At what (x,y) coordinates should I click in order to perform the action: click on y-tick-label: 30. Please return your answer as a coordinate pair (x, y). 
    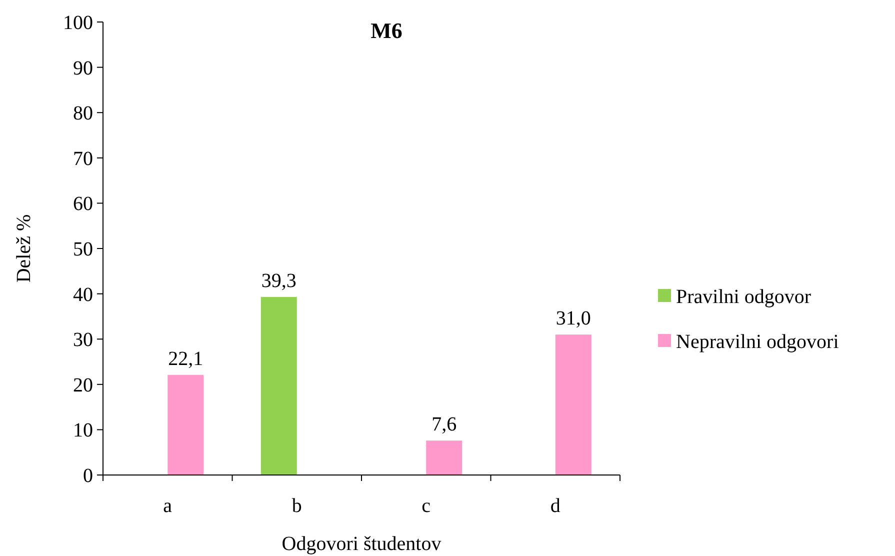
    Looking at the image, I should click on (83, 340).